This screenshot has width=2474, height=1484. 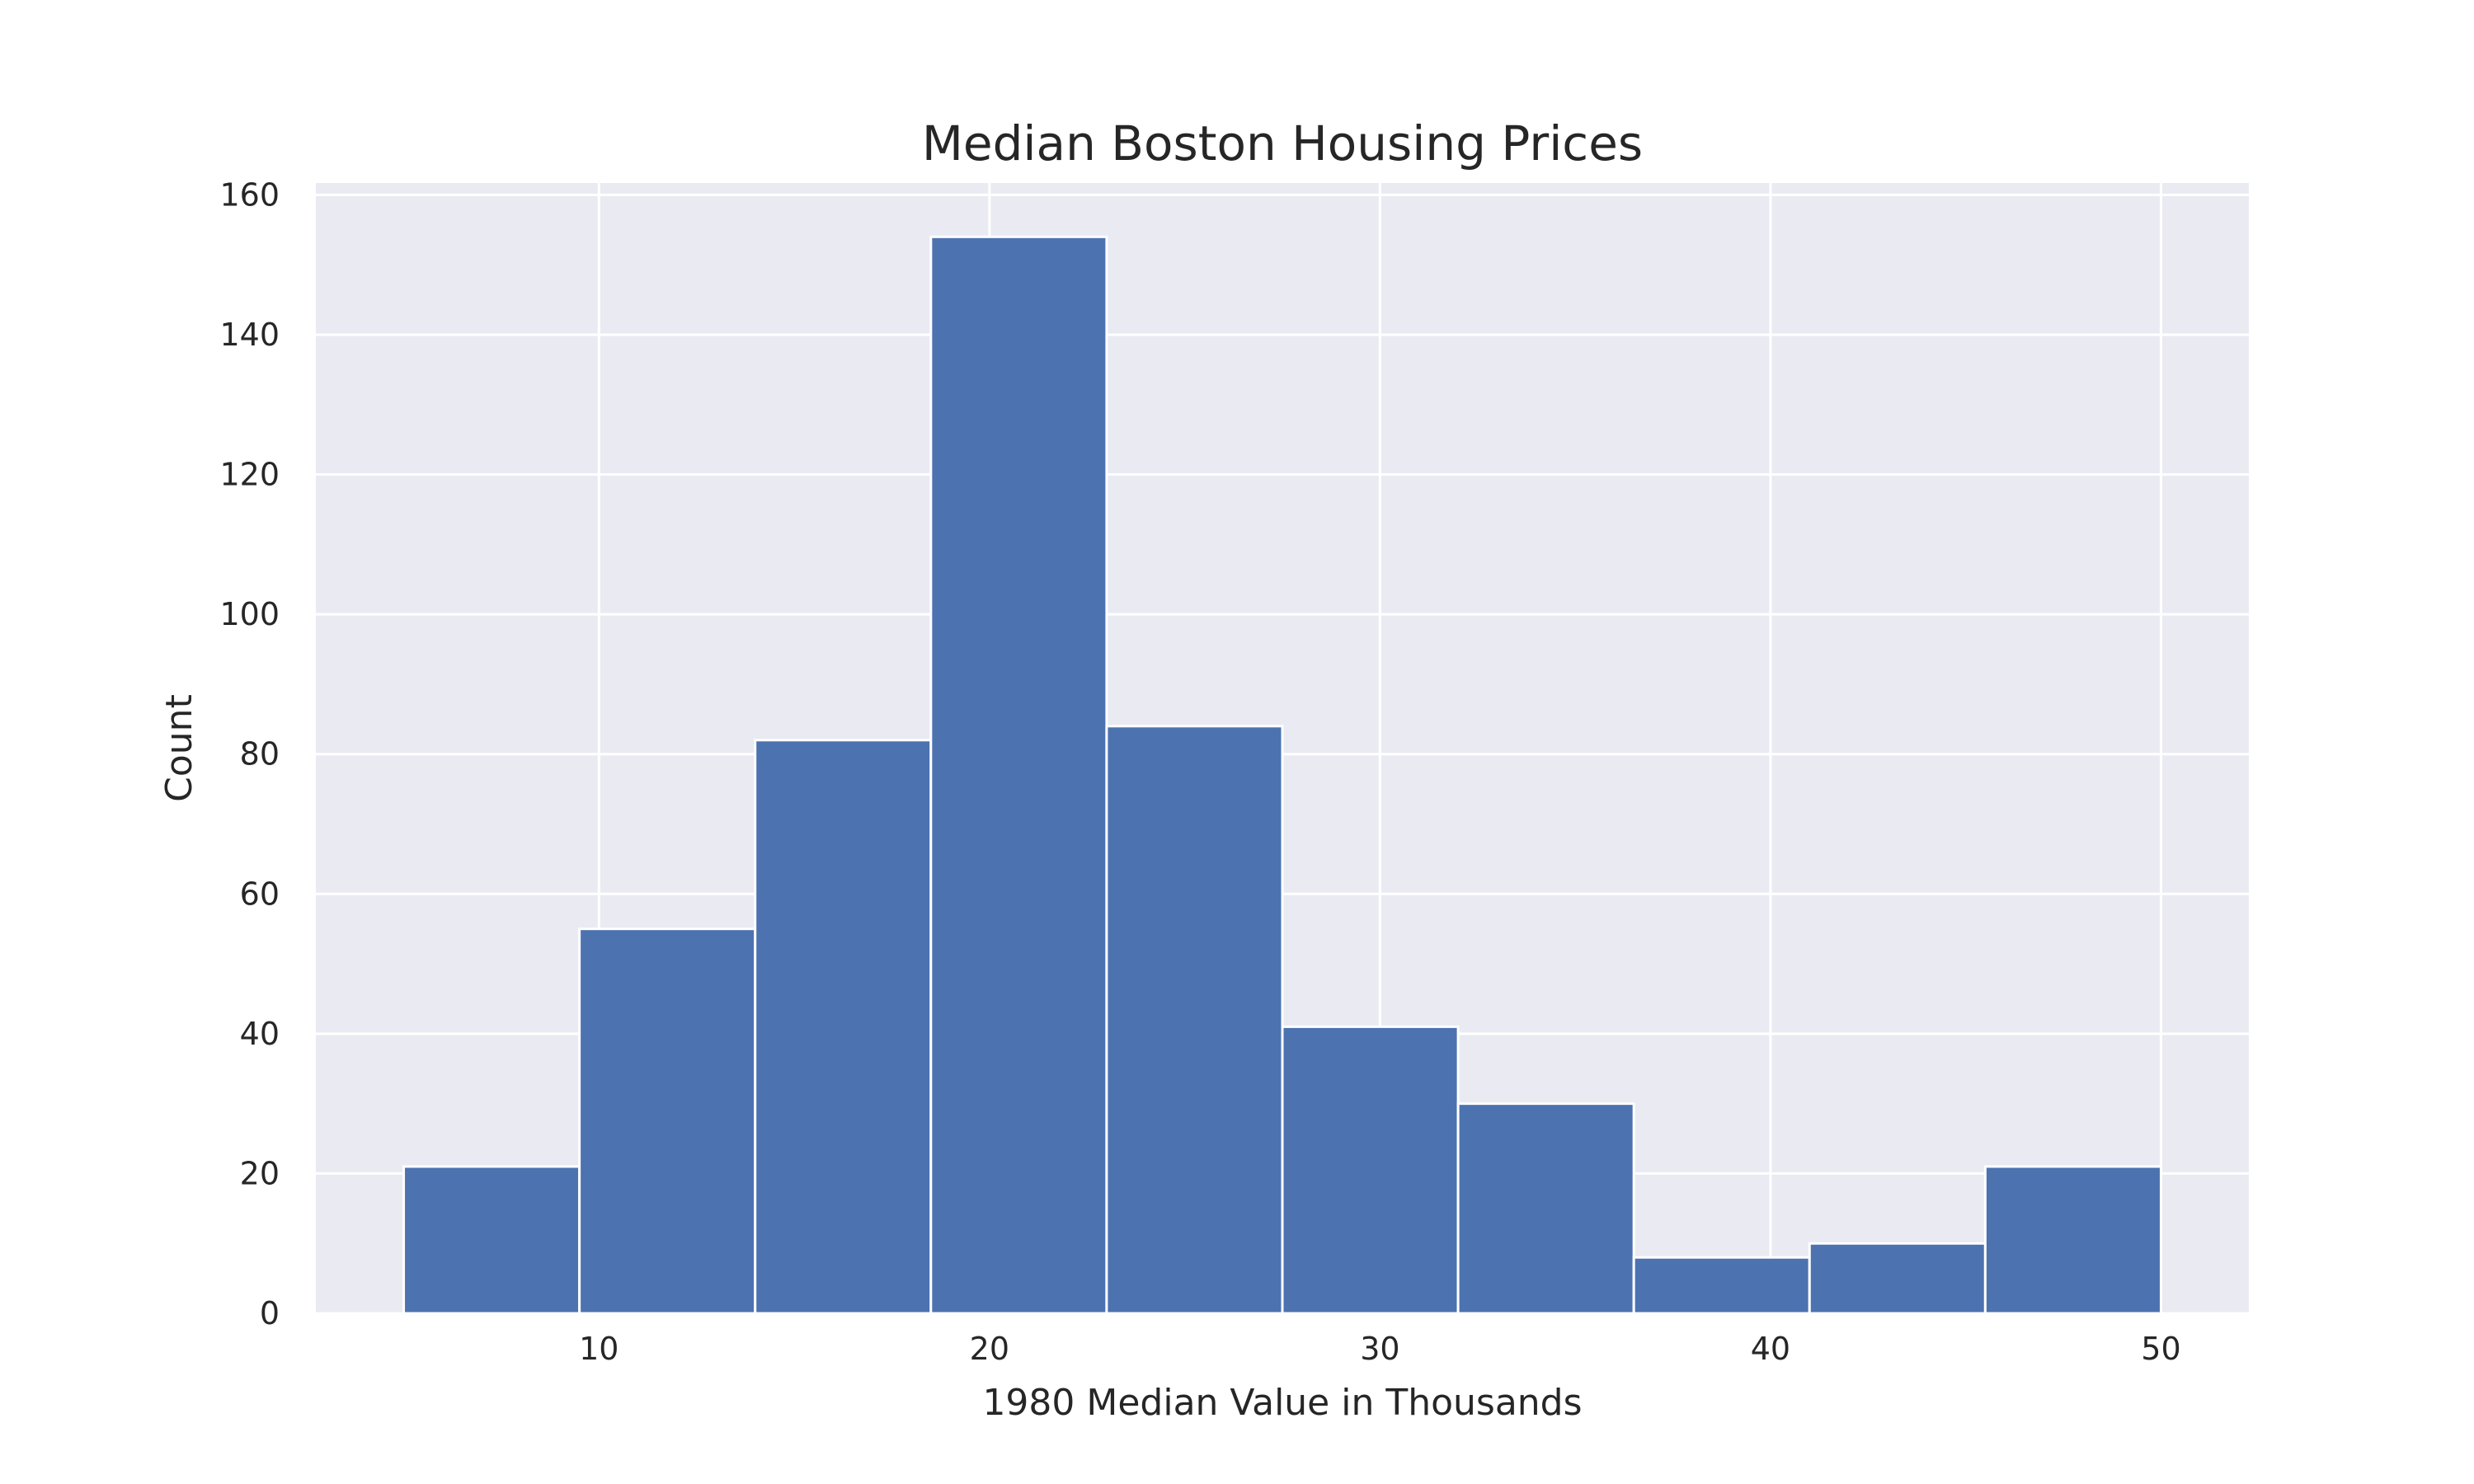 I want to click on y-tick-labels: 0 20 40 60 80 100 120 140 160, so click(x=249, y=753).